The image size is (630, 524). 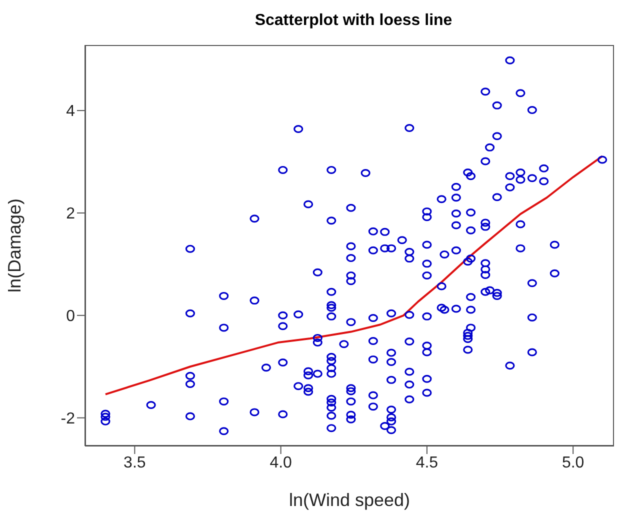 What do you see at coordinates (281, 463) in the screenshot?
I see `x-tick-label: 4.0` at bounding box center [281, 463].